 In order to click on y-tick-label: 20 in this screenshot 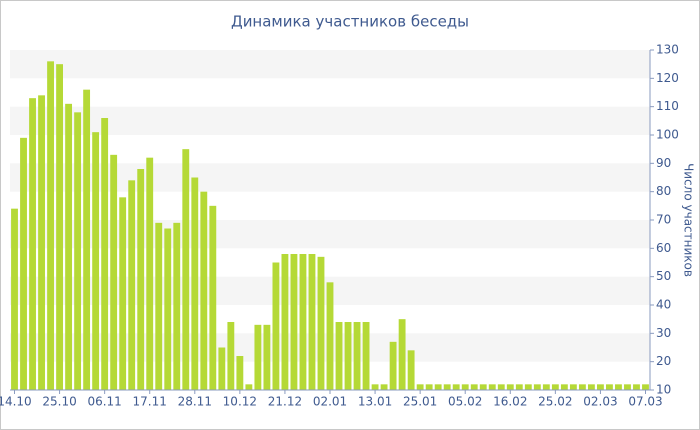, I will do `click(663, 361)`.